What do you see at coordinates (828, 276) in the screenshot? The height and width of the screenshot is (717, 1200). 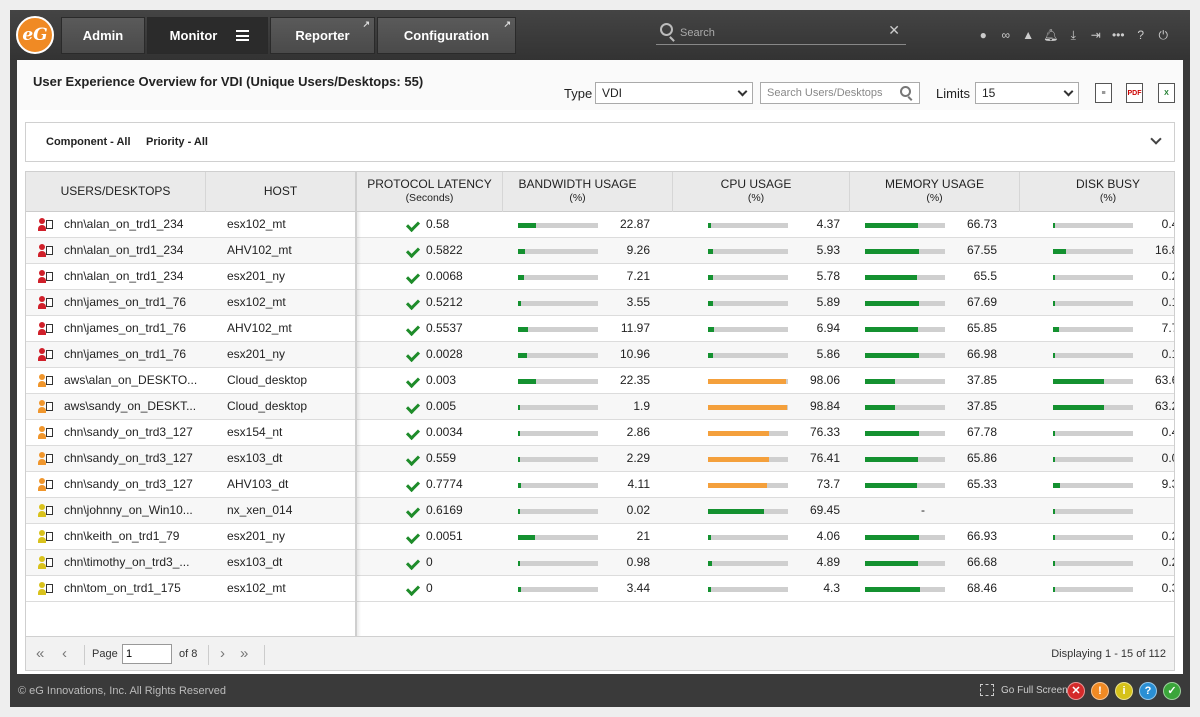 I see `cpu-value: 5.78` at bounding box center [828, 276].